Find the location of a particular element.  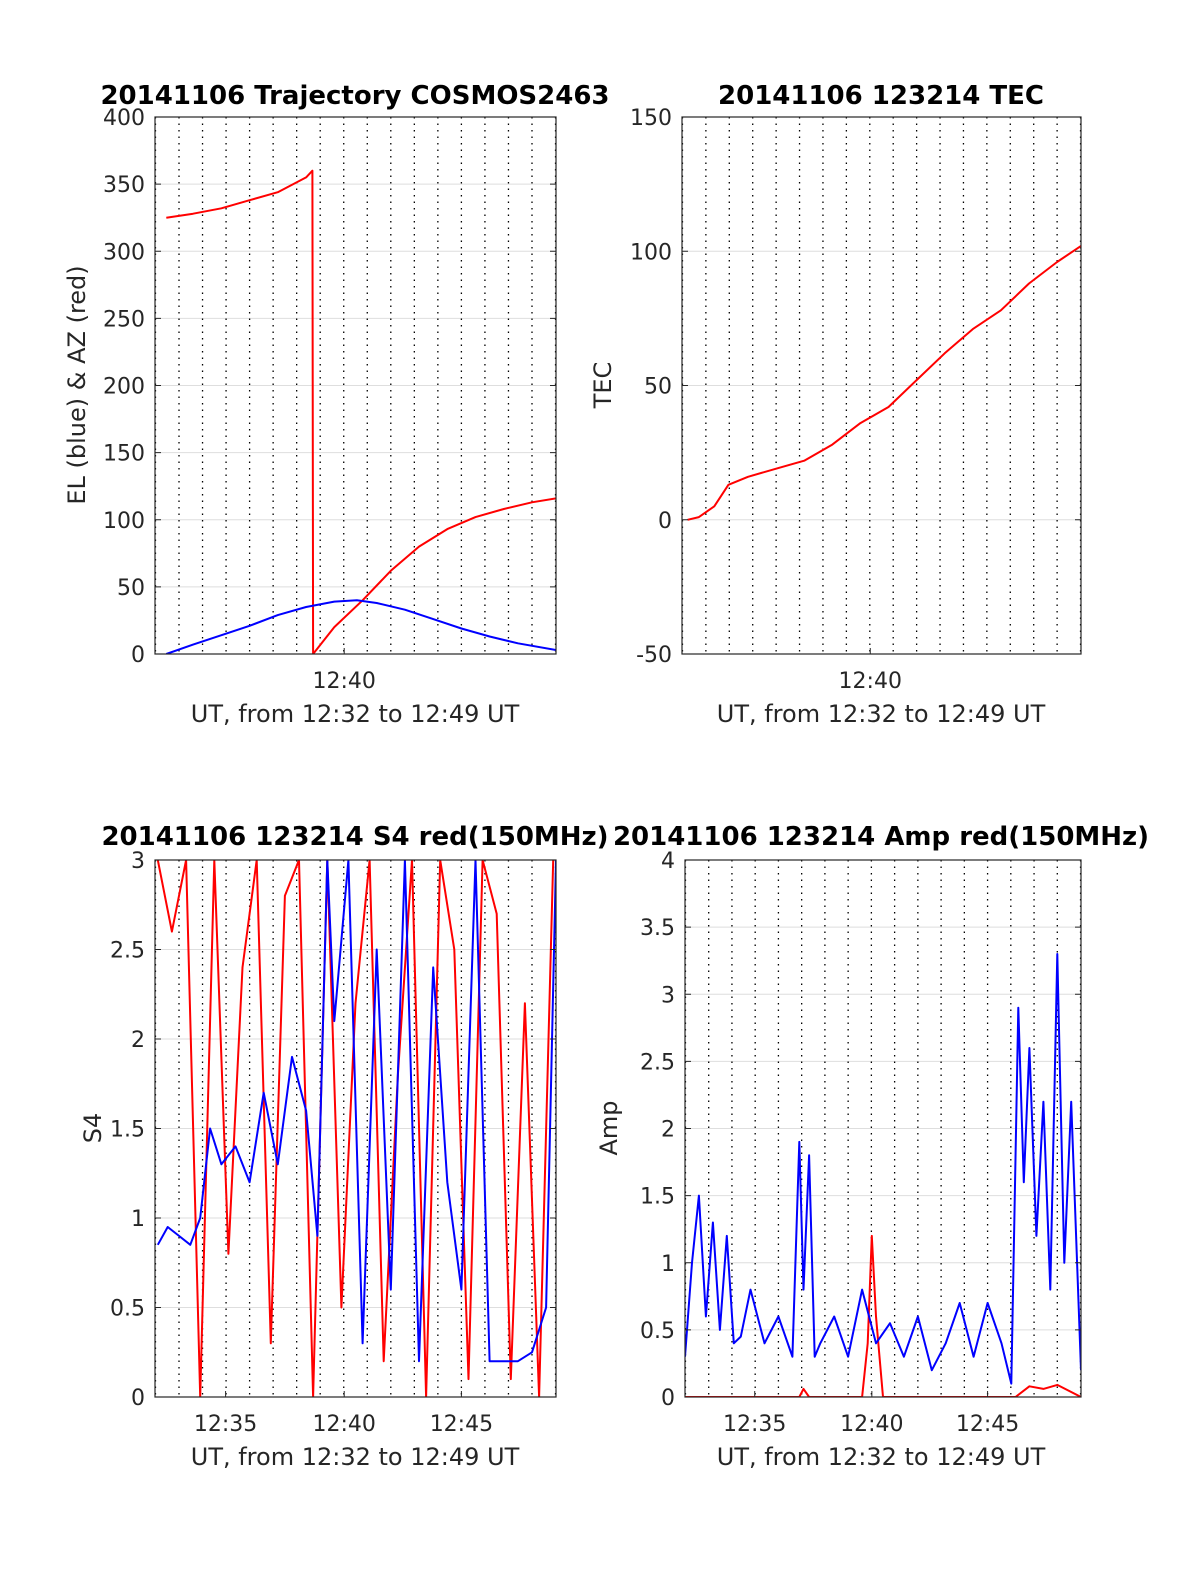

xlabel-trajectory: UT, from 12:32 to 12:49 UT is located at coordinates (355, 714).